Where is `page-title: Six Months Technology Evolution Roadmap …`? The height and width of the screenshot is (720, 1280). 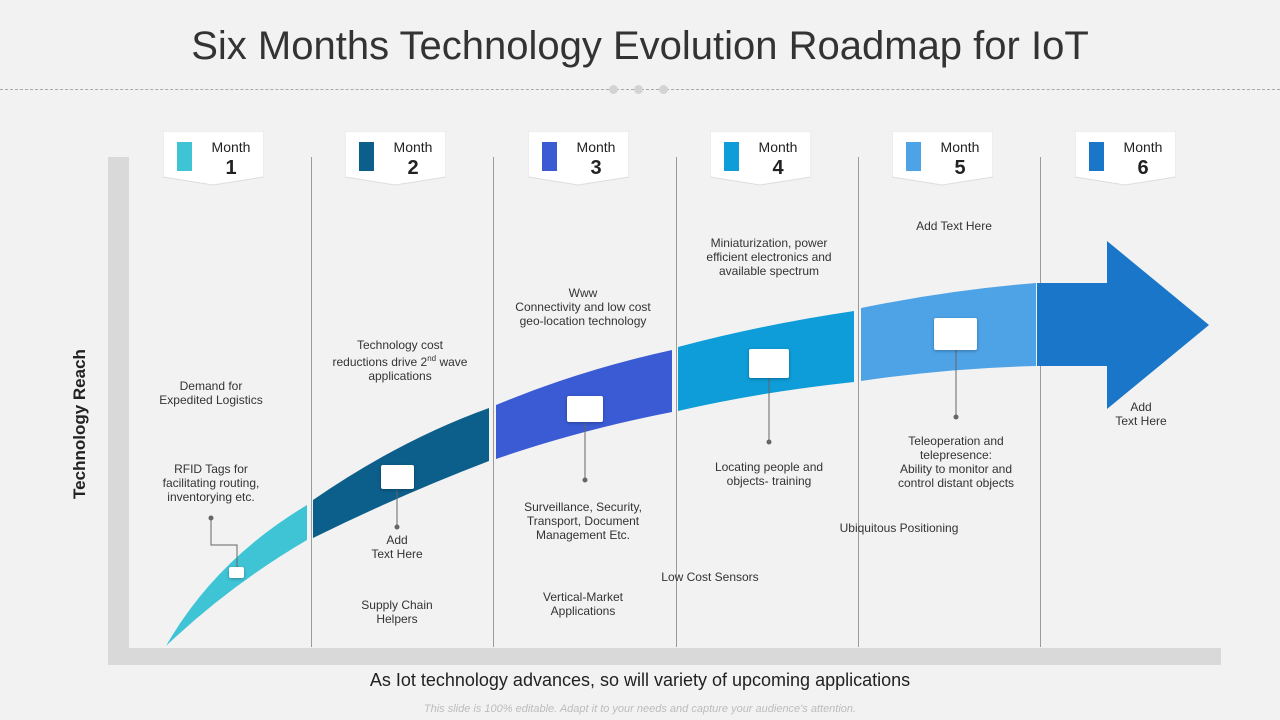 page-title: Six Months Technology Evolution Roadmap … is located at coordinates (640, 46).